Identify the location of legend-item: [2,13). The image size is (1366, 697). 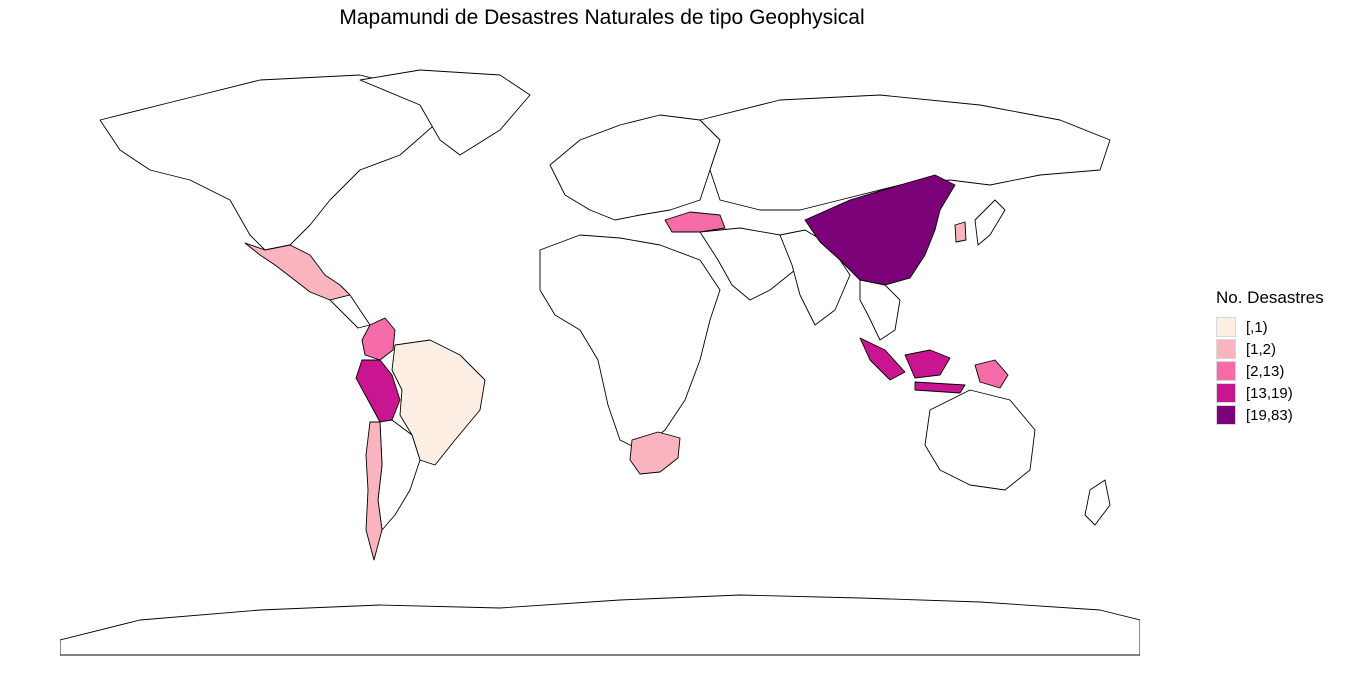
(1270, 371).